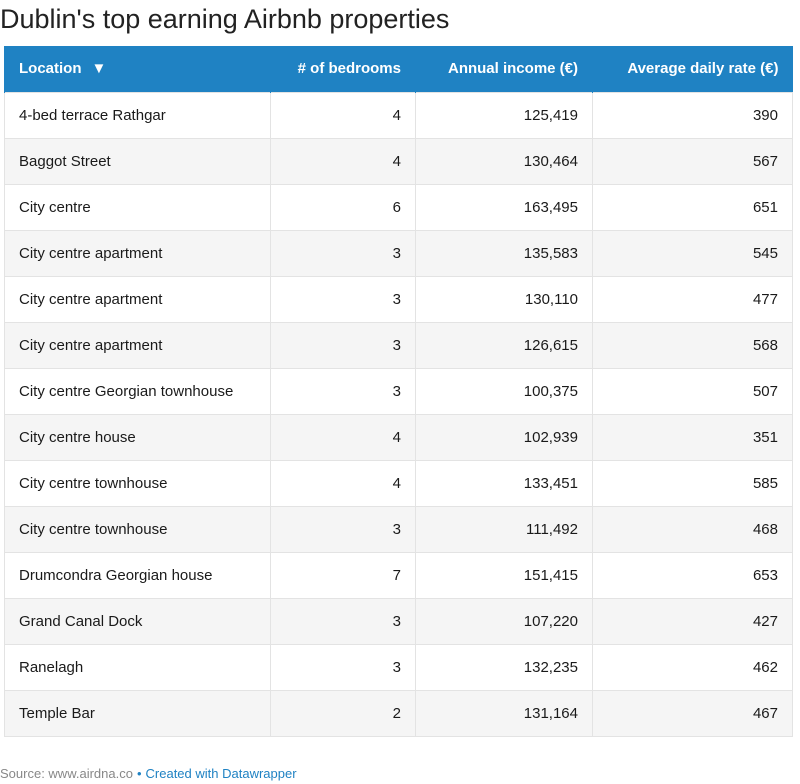 This screenshot has height=784, width=800. What do you see at coordinates (692, 529) in the screenshot?
I see `daily-rate-cell: 468` at bounding box center [692, 529].